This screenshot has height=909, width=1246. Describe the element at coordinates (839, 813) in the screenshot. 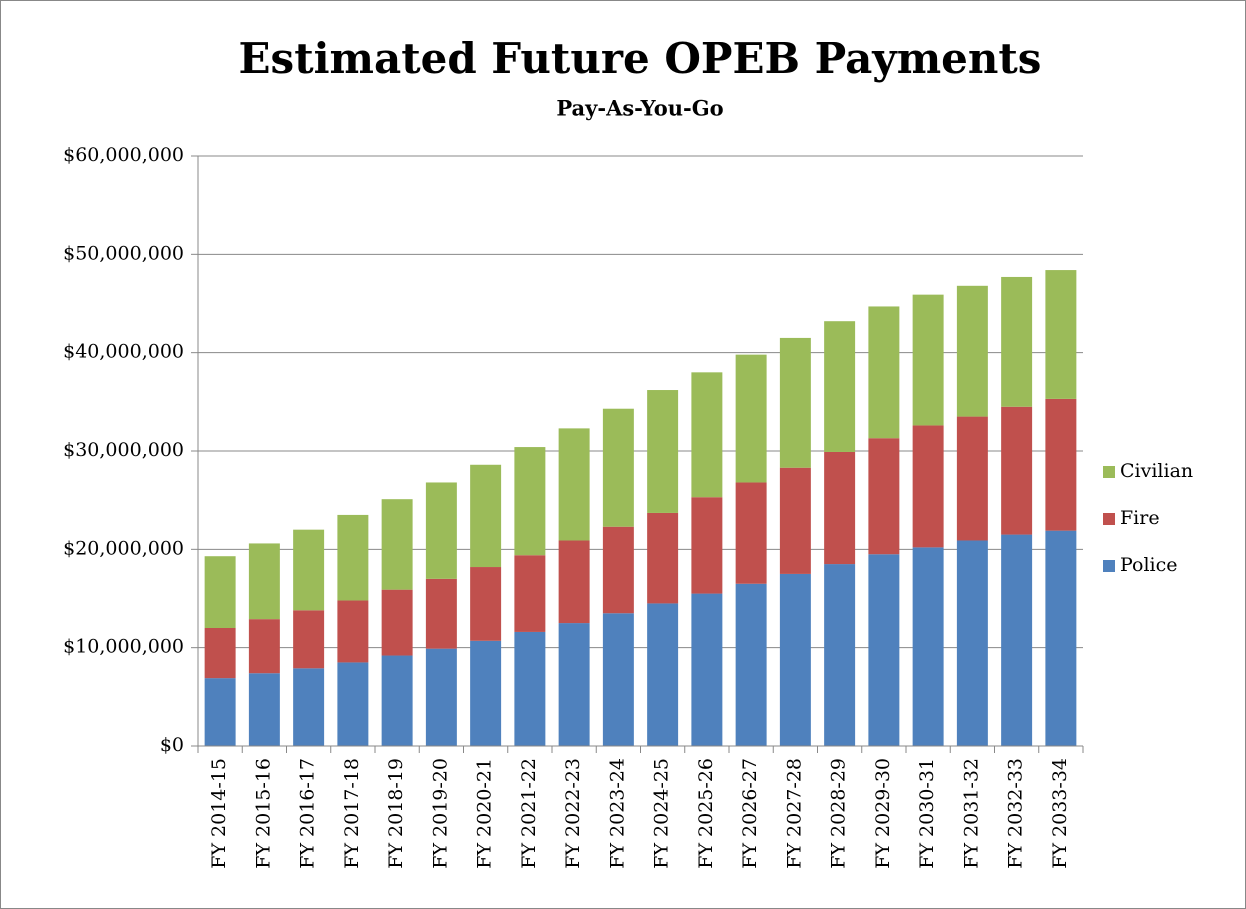

I see `x-tick-label: FY 2028-29` at that location.